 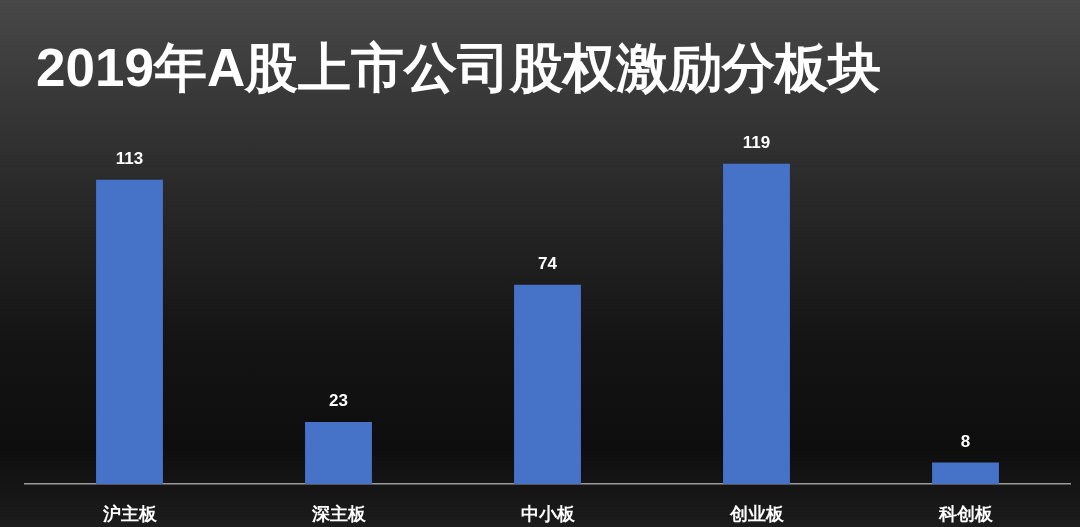 I want to click on chart-title: 2019年A股上市公司股权激励分板块, so click(x=459, y=67).